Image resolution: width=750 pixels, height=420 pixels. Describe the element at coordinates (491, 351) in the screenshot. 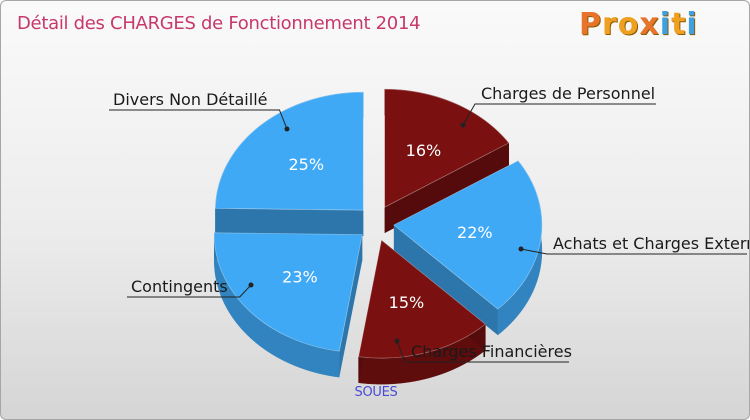

I see `pie-label-3: Charges Financières` at that location.